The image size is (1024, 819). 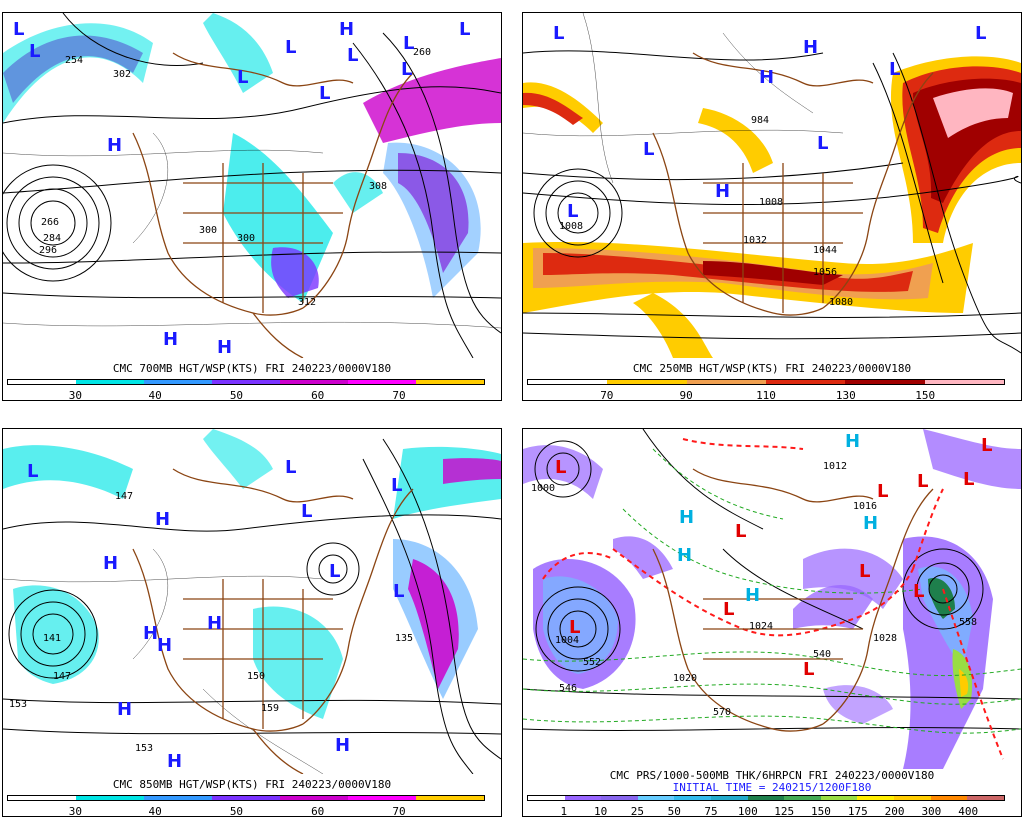 What do you see at coordinates (568, 688) in the screenshot?
I see `contour-label: 546` at bounding box center [568, 688].